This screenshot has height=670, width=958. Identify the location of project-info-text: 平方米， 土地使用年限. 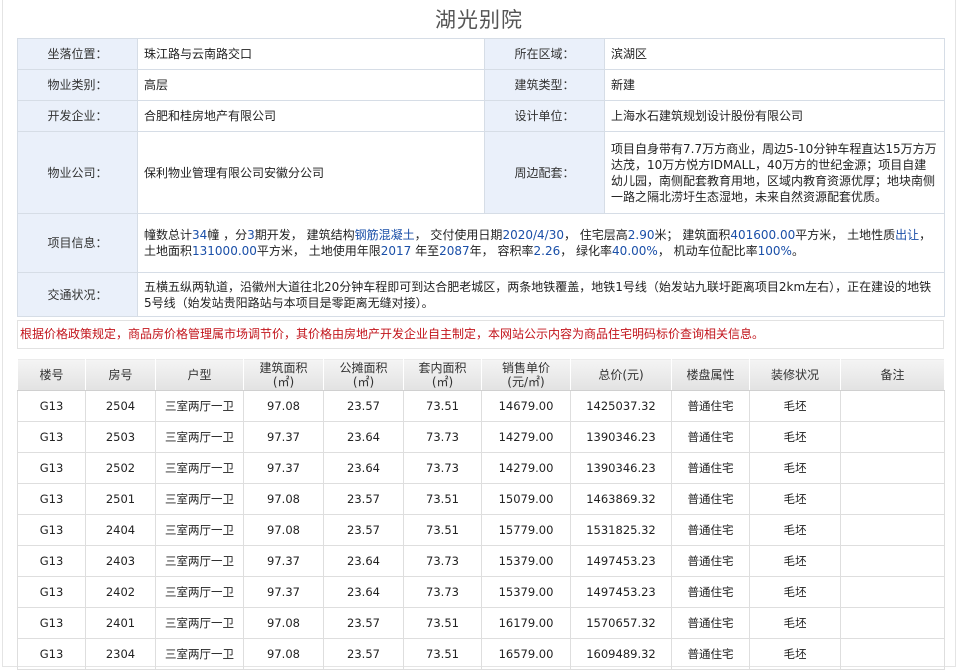
(318, 251).